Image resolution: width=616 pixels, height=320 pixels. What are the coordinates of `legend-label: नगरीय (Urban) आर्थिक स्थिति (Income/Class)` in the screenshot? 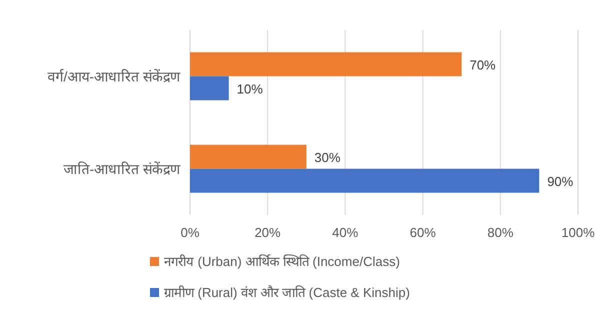 It's located at (282, 261).